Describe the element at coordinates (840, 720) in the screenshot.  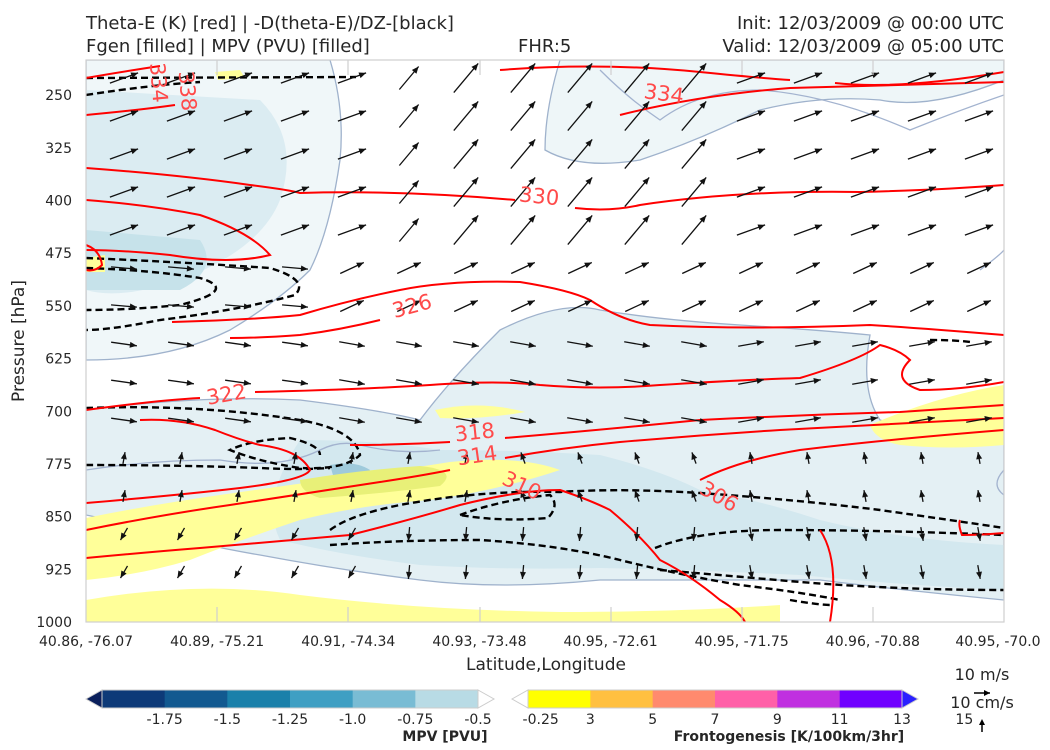
I see `colorbar-tick-label: 11` at that location.